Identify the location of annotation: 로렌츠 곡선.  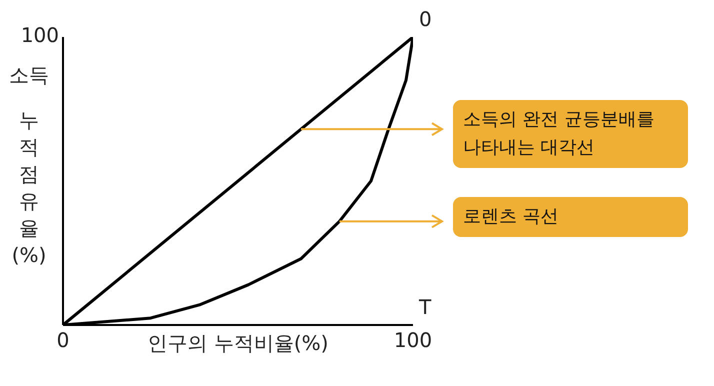
(570, 217).